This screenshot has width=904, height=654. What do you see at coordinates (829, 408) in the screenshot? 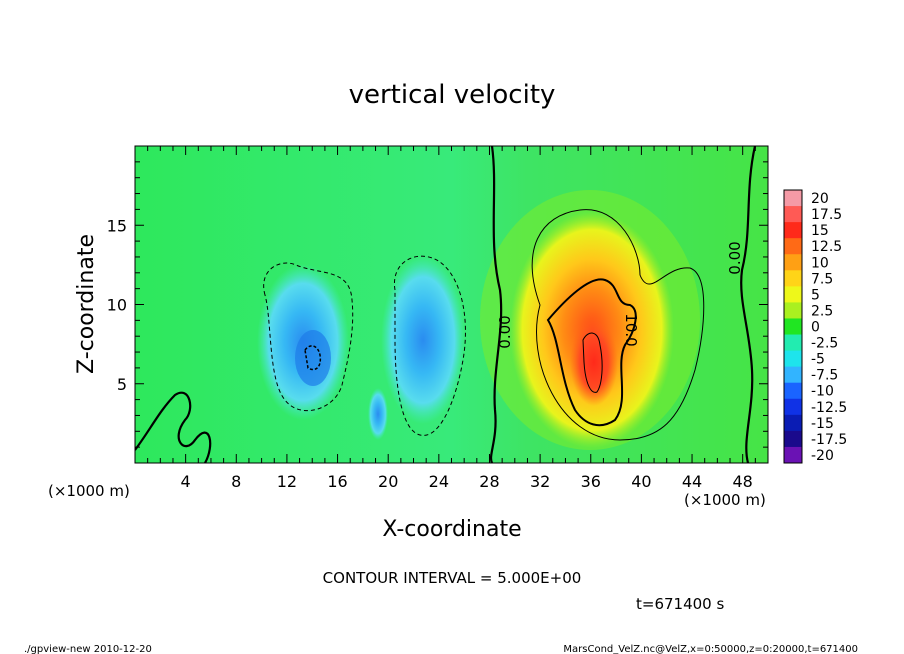
I see `colorbar-label: -12.5` at bounding box center [829, 408].